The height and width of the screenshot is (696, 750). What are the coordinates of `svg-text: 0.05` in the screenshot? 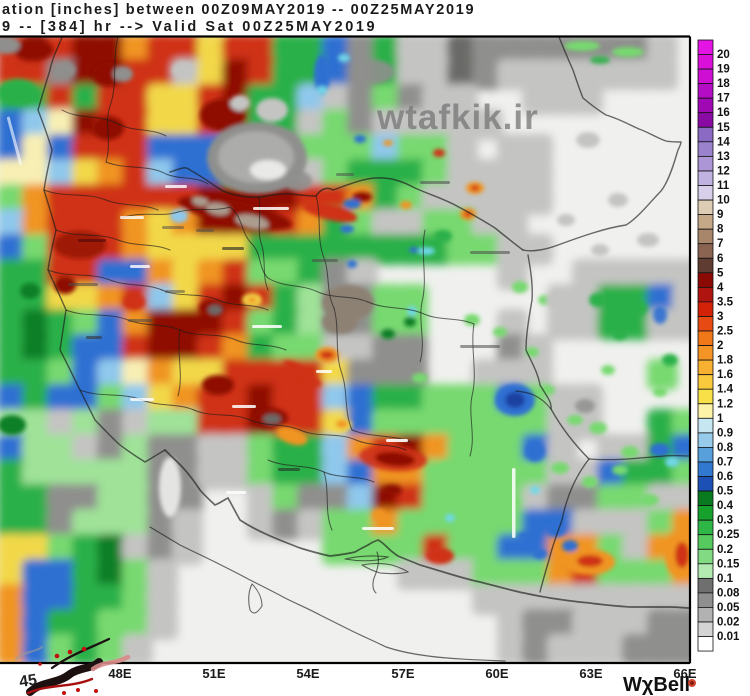 It's located at (728, 608).